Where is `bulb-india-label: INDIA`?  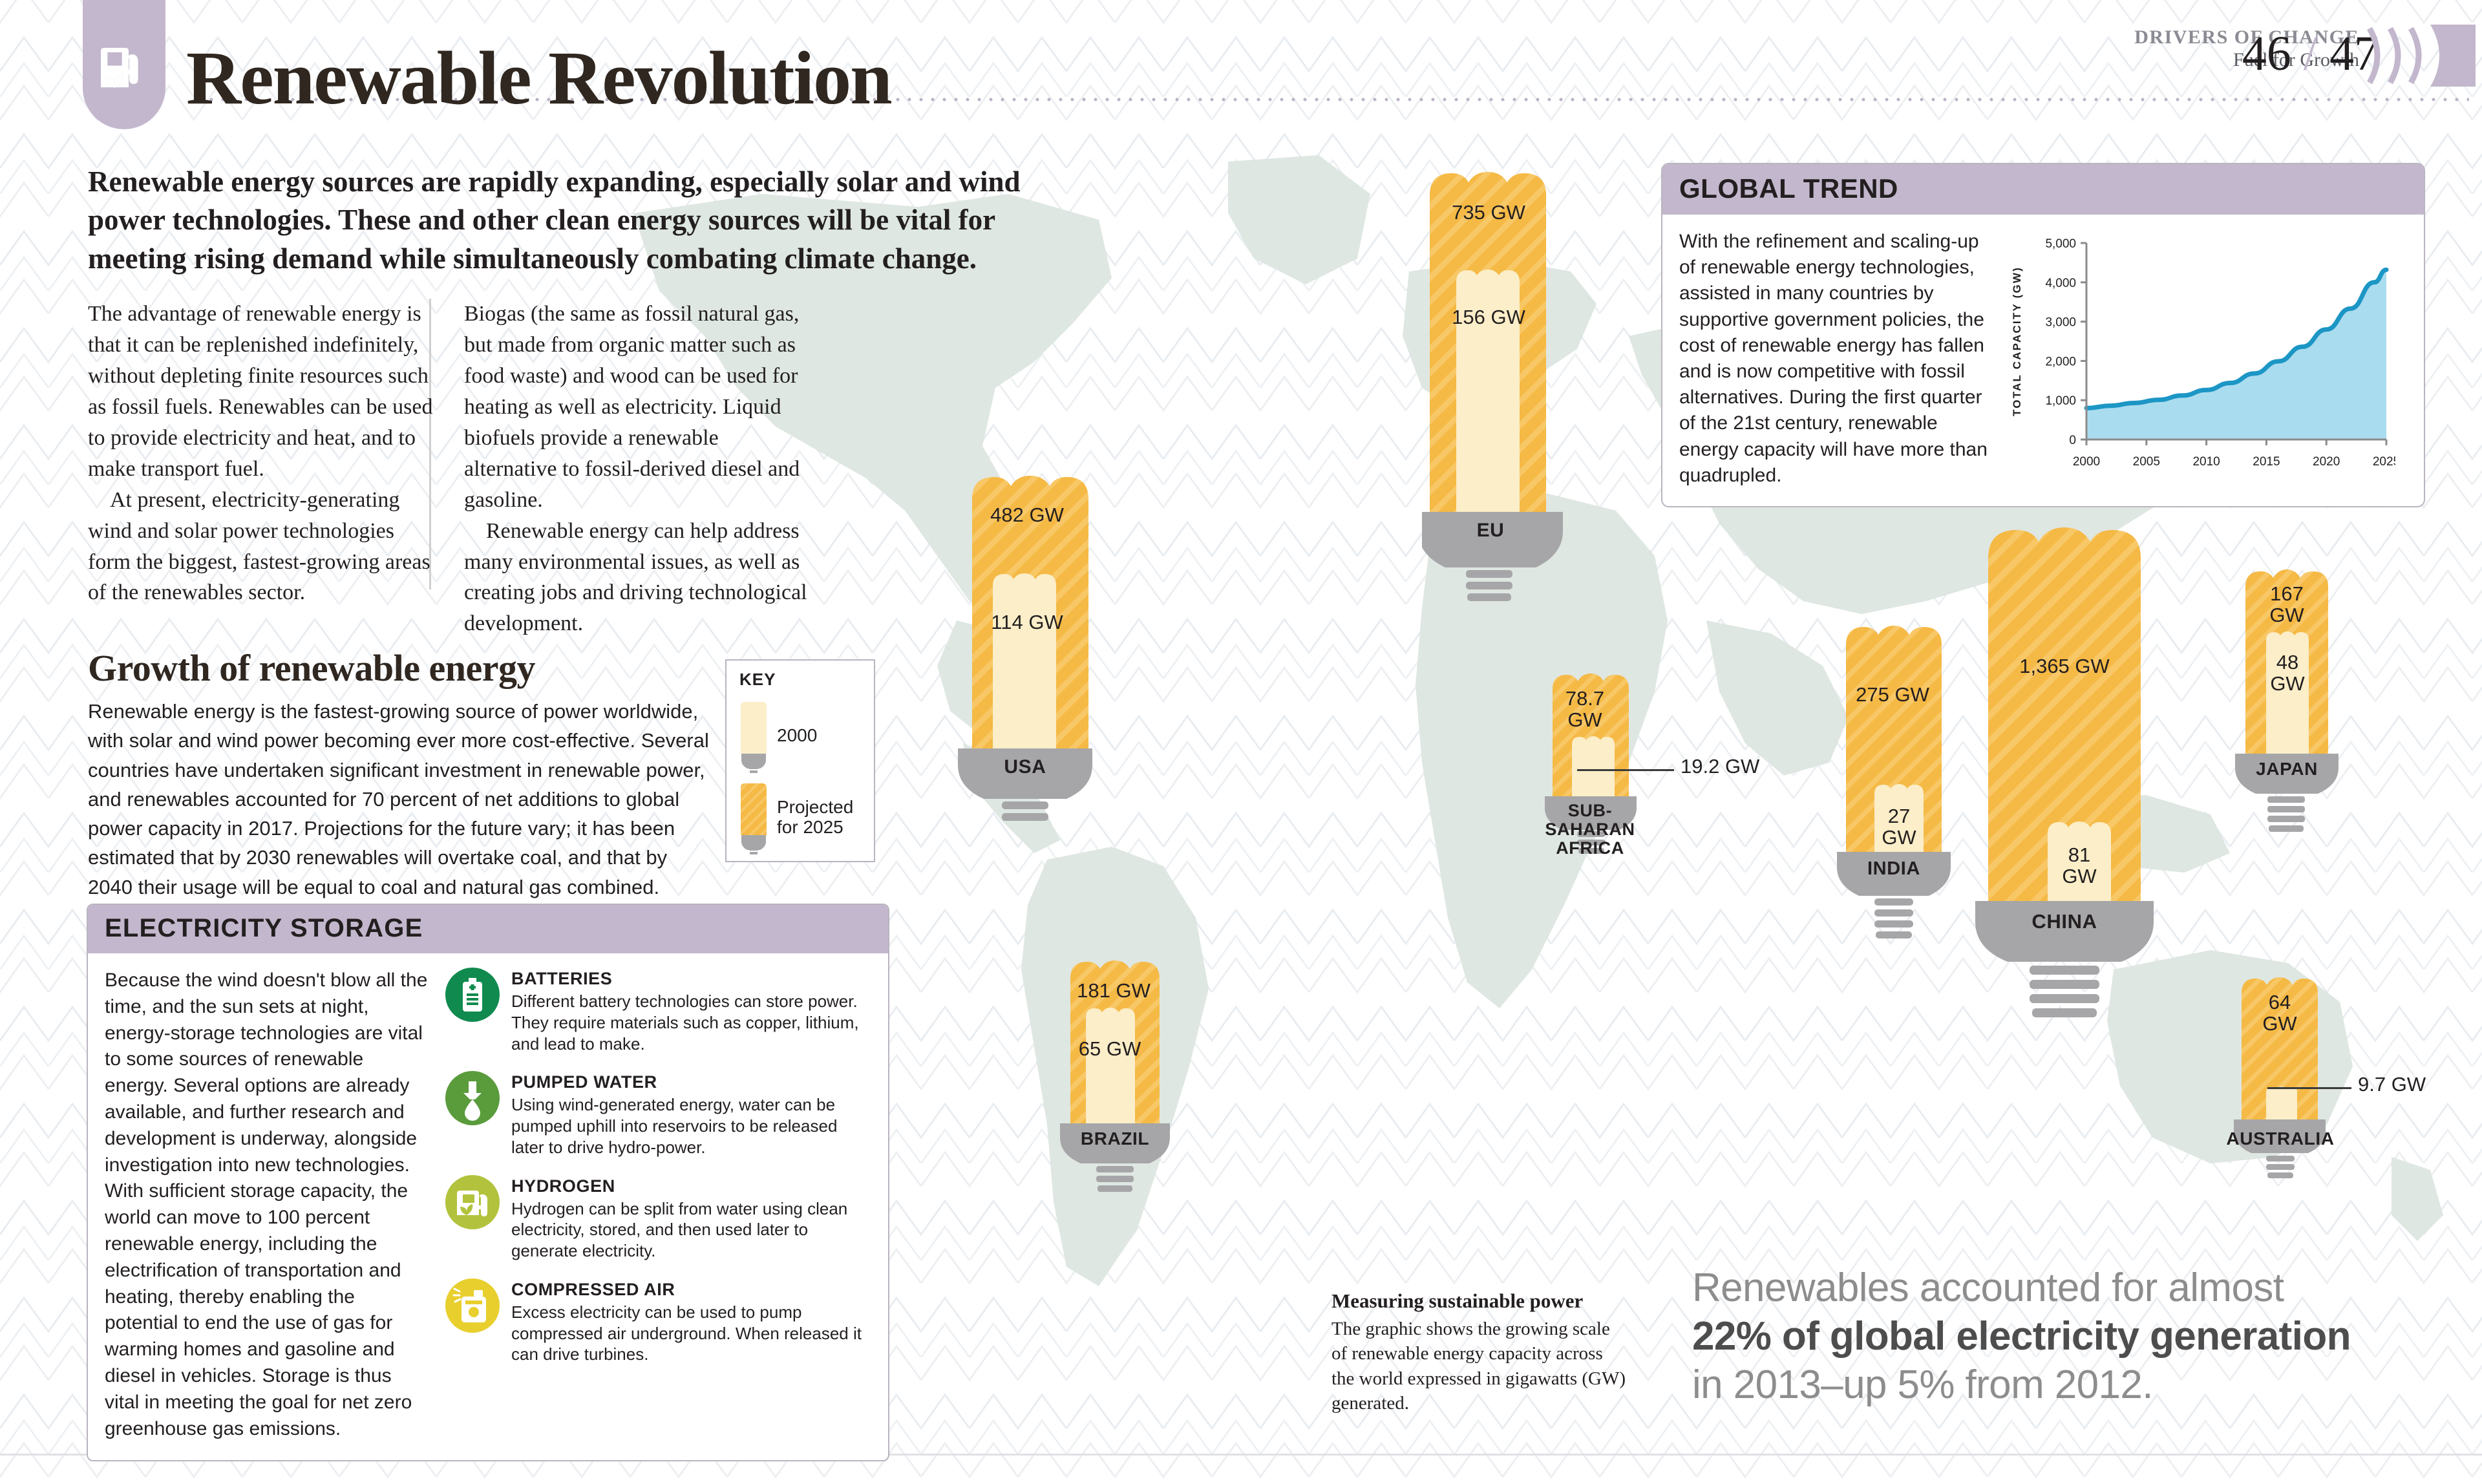
bulb-india-label: INDIA is located at coordinates (1893, 868).